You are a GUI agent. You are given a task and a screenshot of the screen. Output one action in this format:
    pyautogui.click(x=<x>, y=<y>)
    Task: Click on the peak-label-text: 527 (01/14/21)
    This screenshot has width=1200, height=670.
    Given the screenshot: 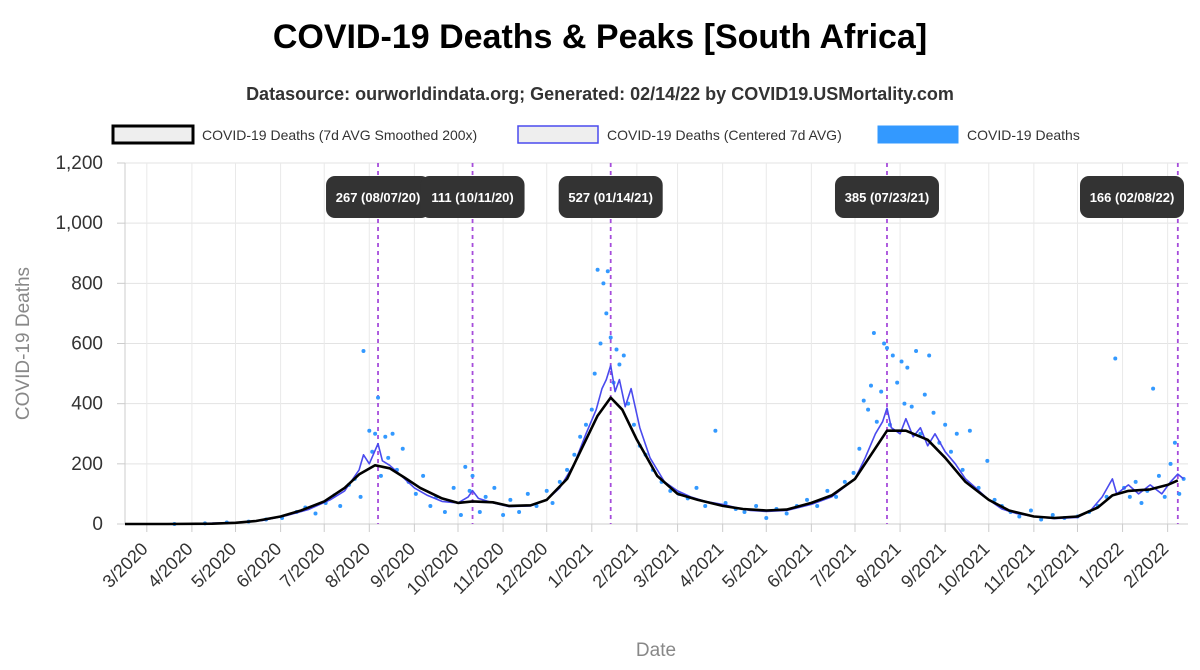 What is the action you would take?
    pyautogui.click(x=610, y=197)
    